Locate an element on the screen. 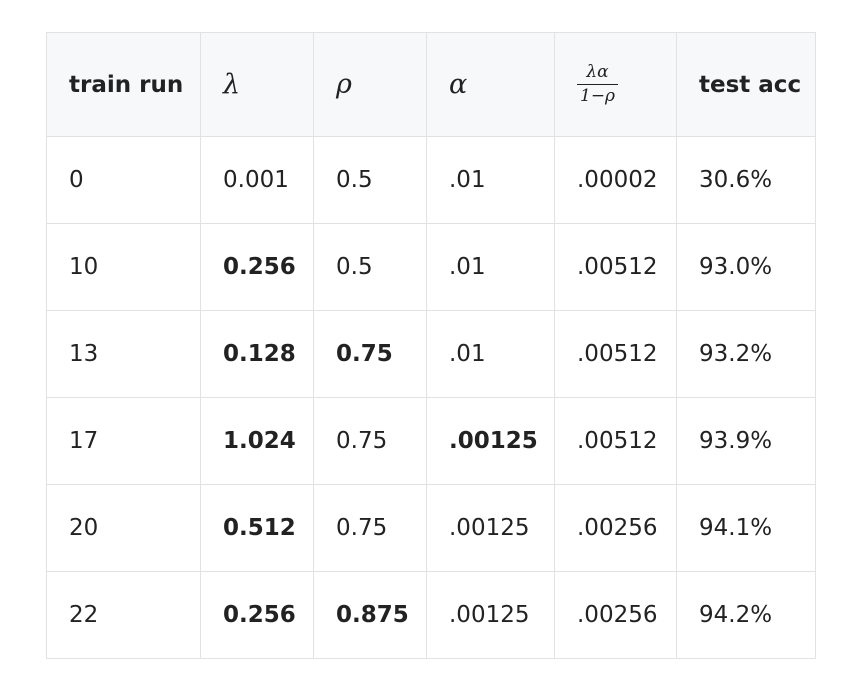  header-ratio: λα 1−ρ is located at coordinates (615, 84).